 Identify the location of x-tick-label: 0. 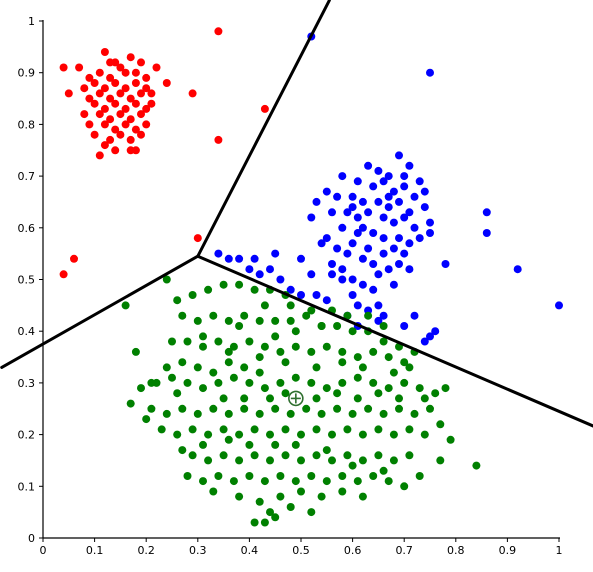
(43, 550).